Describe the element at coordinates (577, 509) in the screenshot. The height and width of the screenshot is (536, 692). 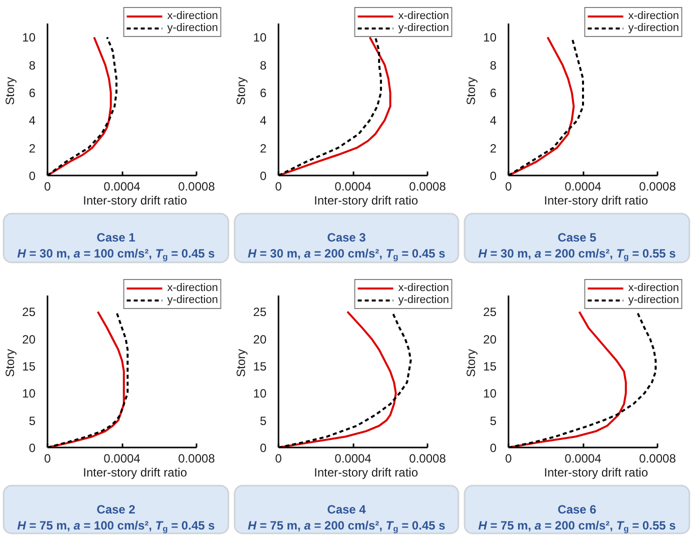
I see `text: Case 6` at that location.